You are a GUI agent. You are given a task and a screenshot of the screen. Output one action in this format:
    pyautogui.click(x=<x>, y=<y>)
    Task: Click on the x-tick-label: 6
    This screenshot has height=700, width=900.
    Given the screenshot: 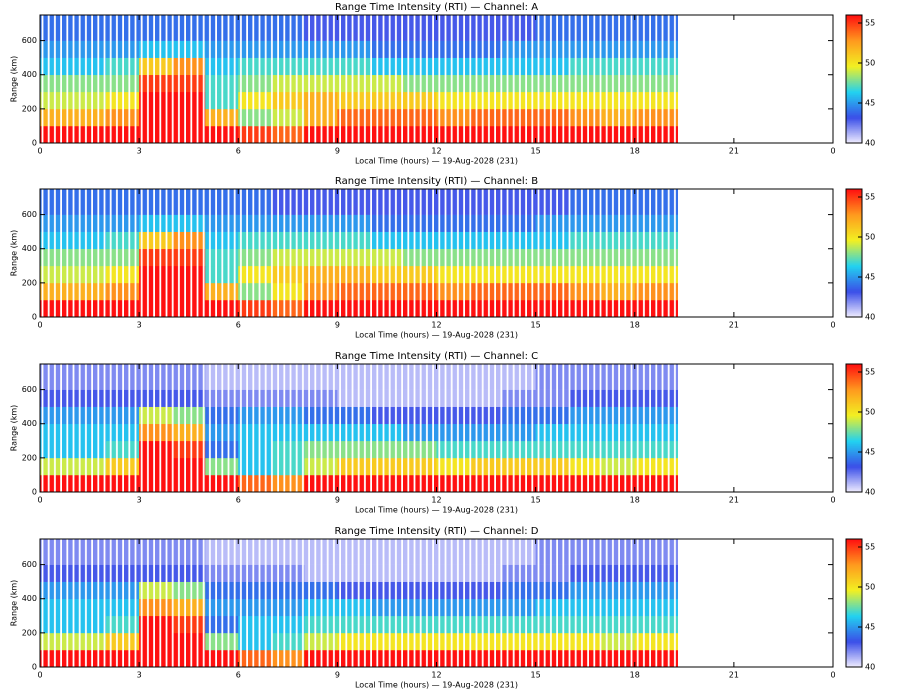 What is the action you would take?
    pyautogui.click(x=238, y=325)
    